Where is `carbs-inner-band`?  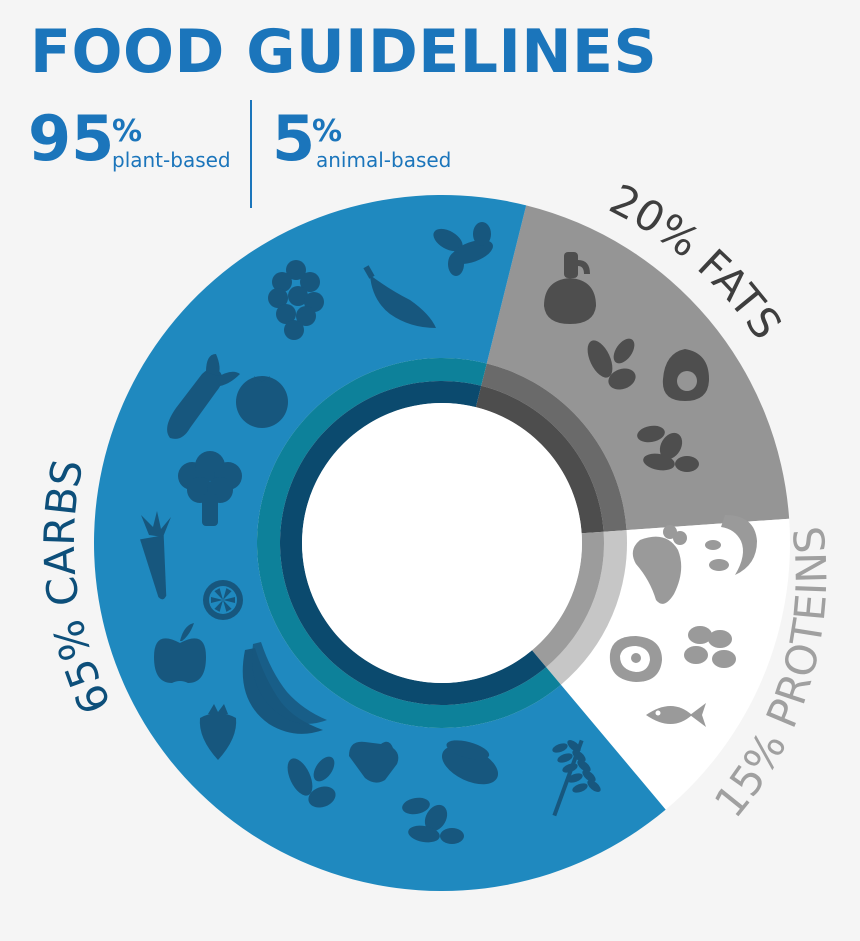
carbs-inner-band is located at coordinates (409, 543).